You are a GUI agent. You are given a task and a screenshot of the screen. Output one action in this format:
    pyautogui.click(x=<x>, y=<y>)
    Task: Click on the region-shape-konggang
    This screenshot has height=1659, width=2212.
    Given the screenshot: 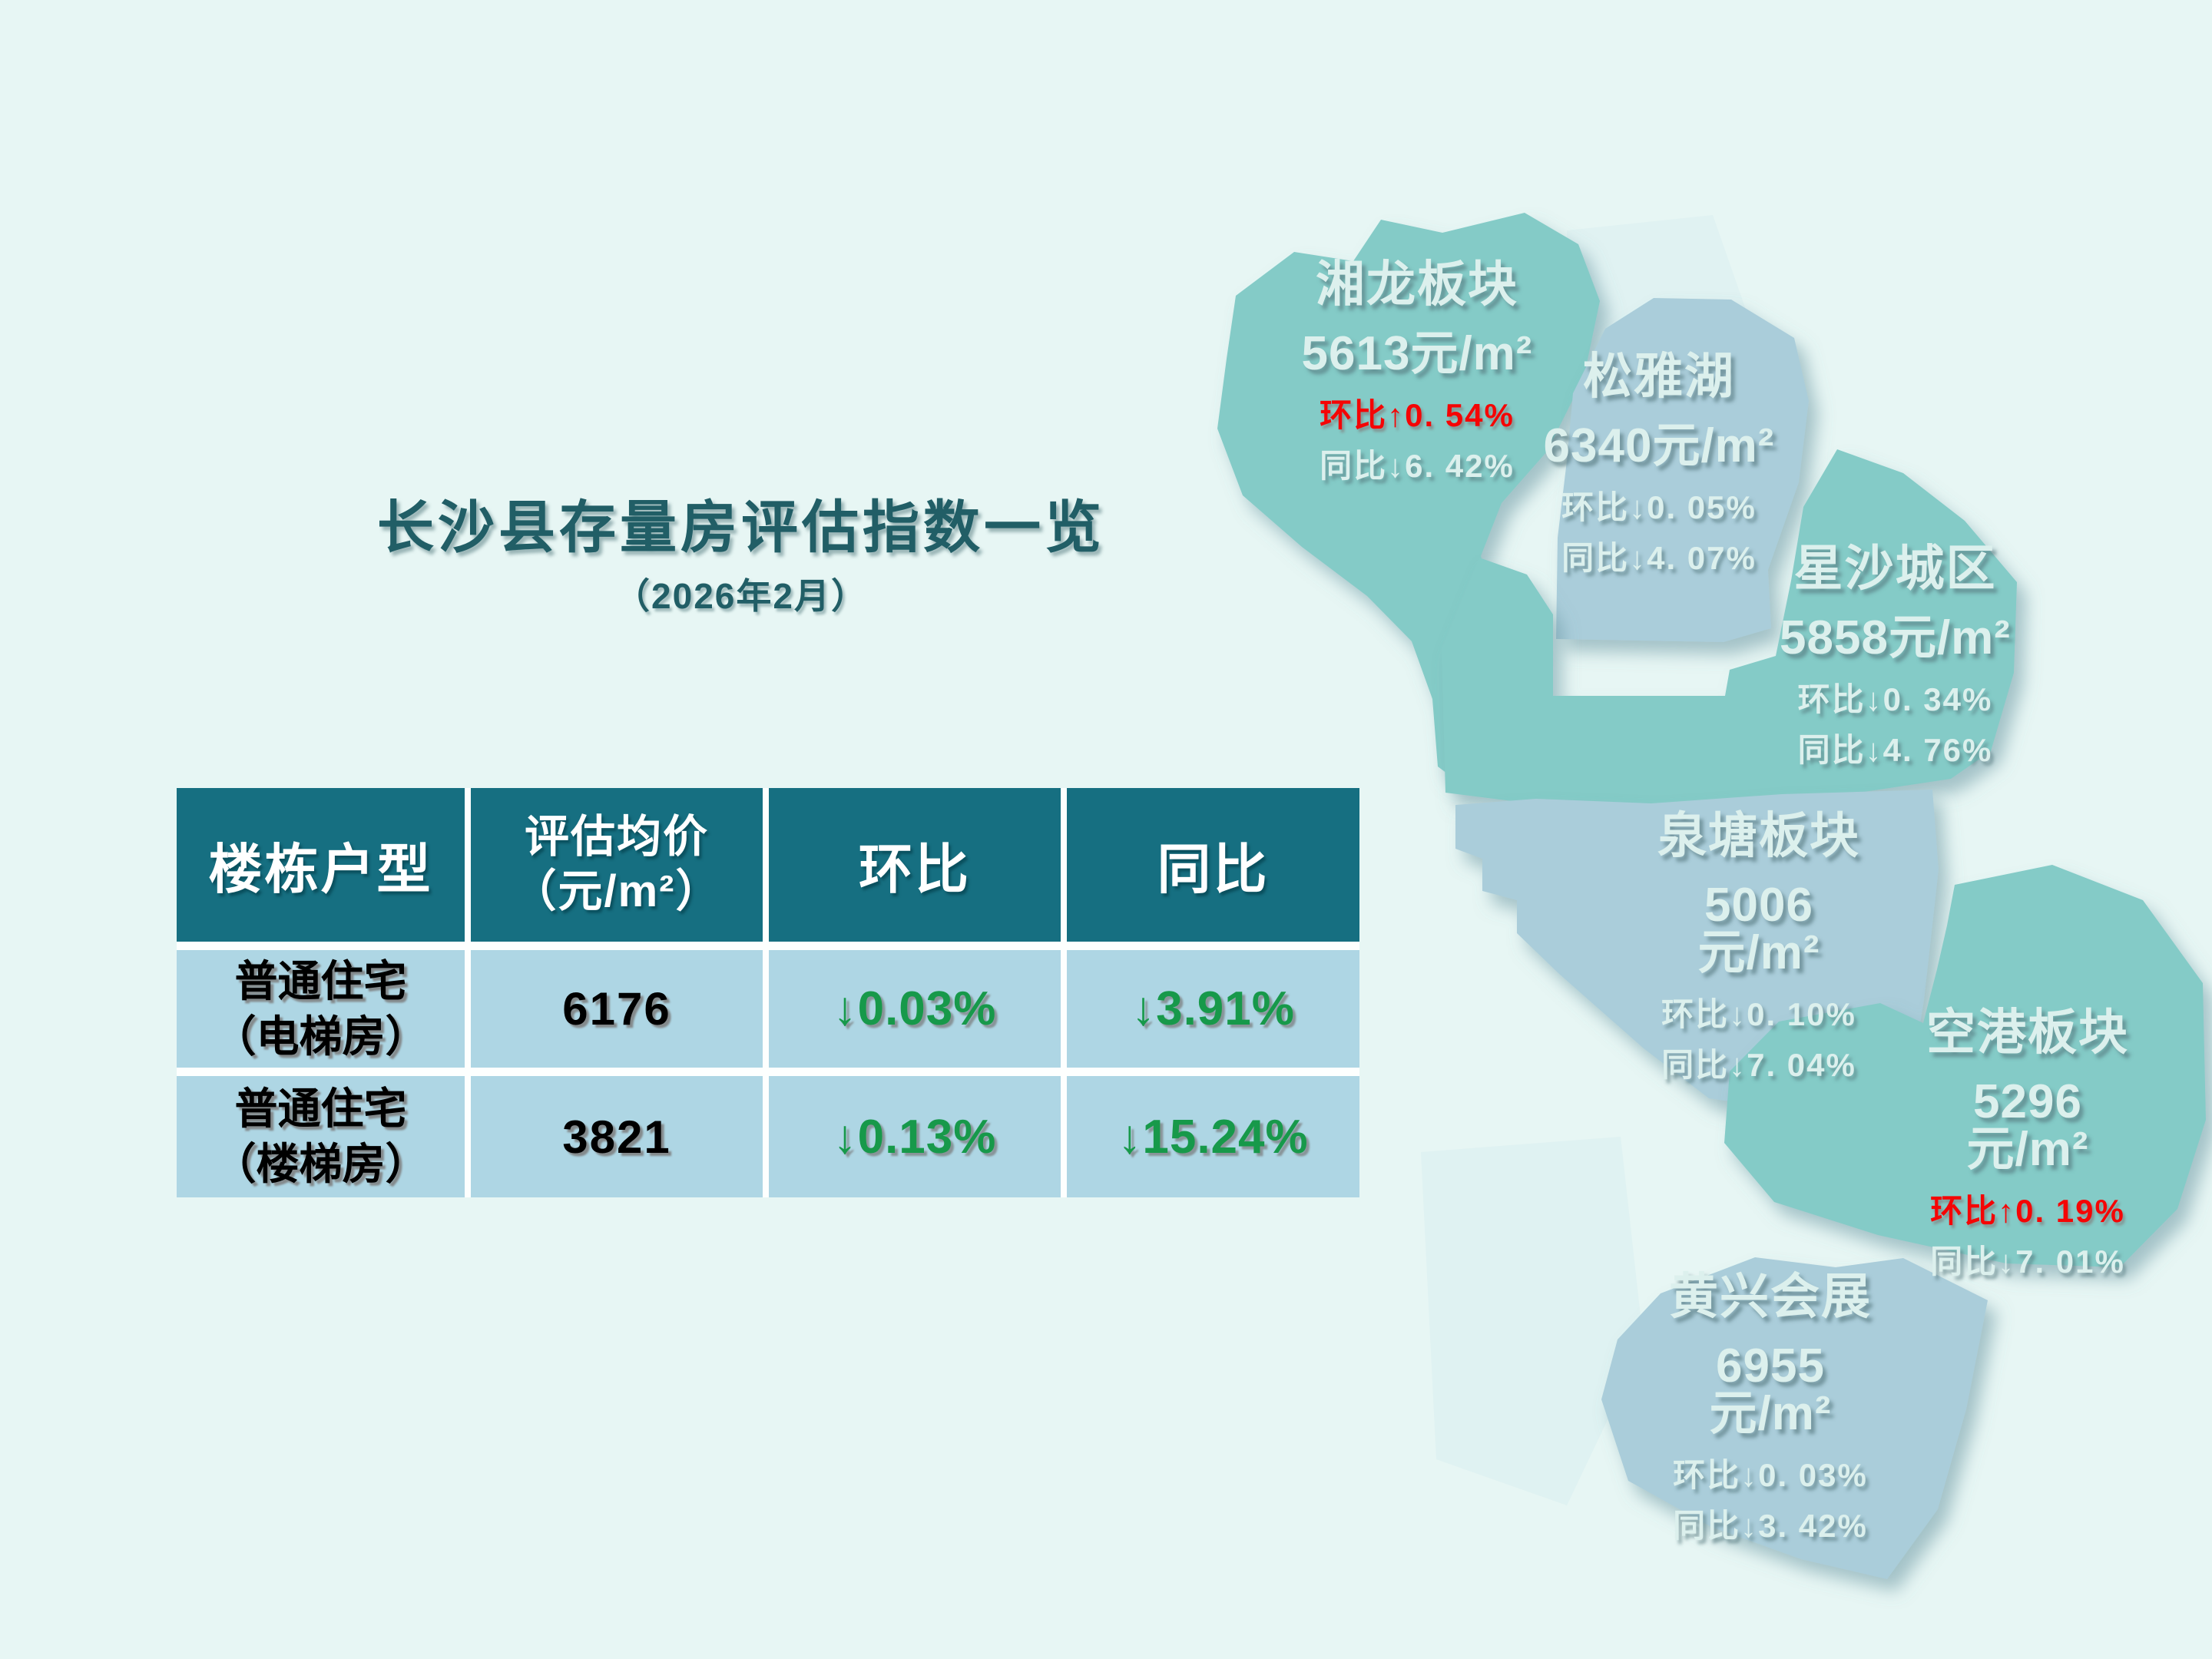 What is the action you would take?
    pyautogui.click(x=1965, y=1066)
    